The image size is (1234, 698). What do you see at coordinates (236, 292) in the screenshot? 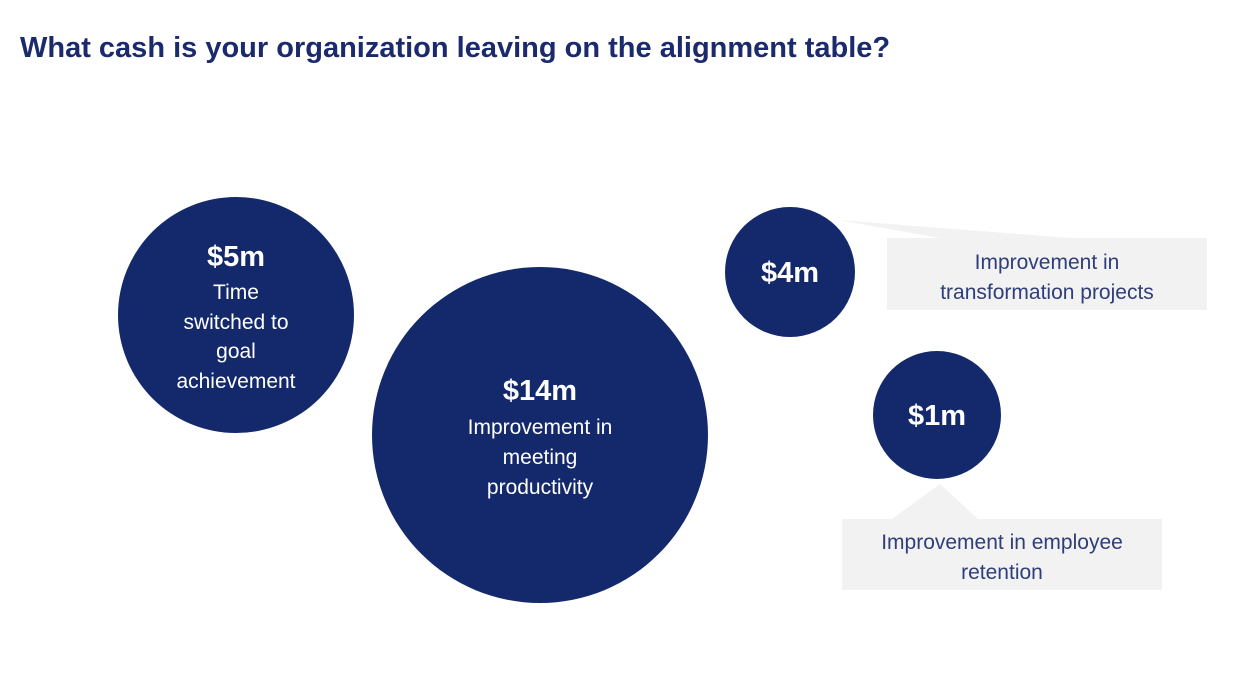
I see `bubble-label: Time` at bounding box center [236, 292].